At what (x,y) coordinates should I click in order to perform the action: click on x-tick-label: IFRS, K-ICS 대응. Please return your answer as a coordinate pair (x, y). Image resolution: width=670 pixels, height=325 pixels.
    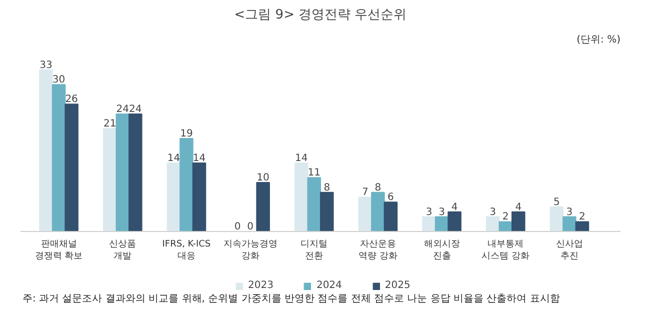
    Looking at the image, I should click on (186, 251).